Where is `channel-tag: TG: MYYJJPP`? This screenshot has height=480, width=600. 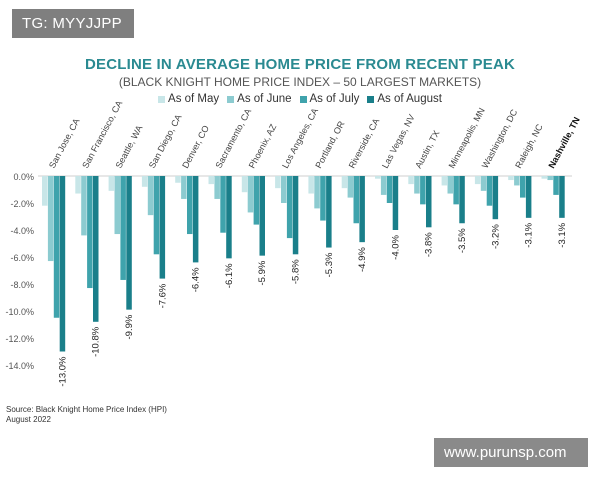 channel-tag: TG: MYYJJPP is located at coordinates (73, 23).